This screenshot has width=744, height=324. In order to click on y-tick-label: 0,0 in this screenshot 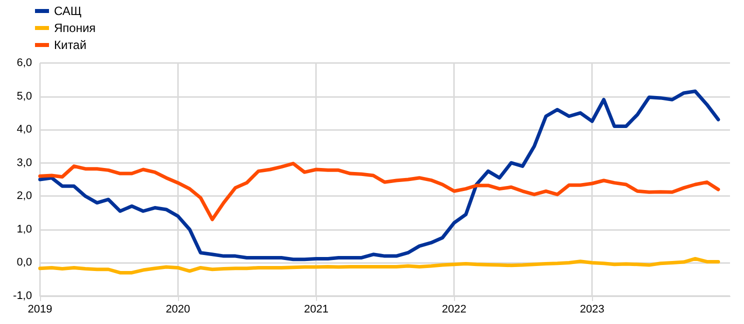, I will do `click(24, 262)`.